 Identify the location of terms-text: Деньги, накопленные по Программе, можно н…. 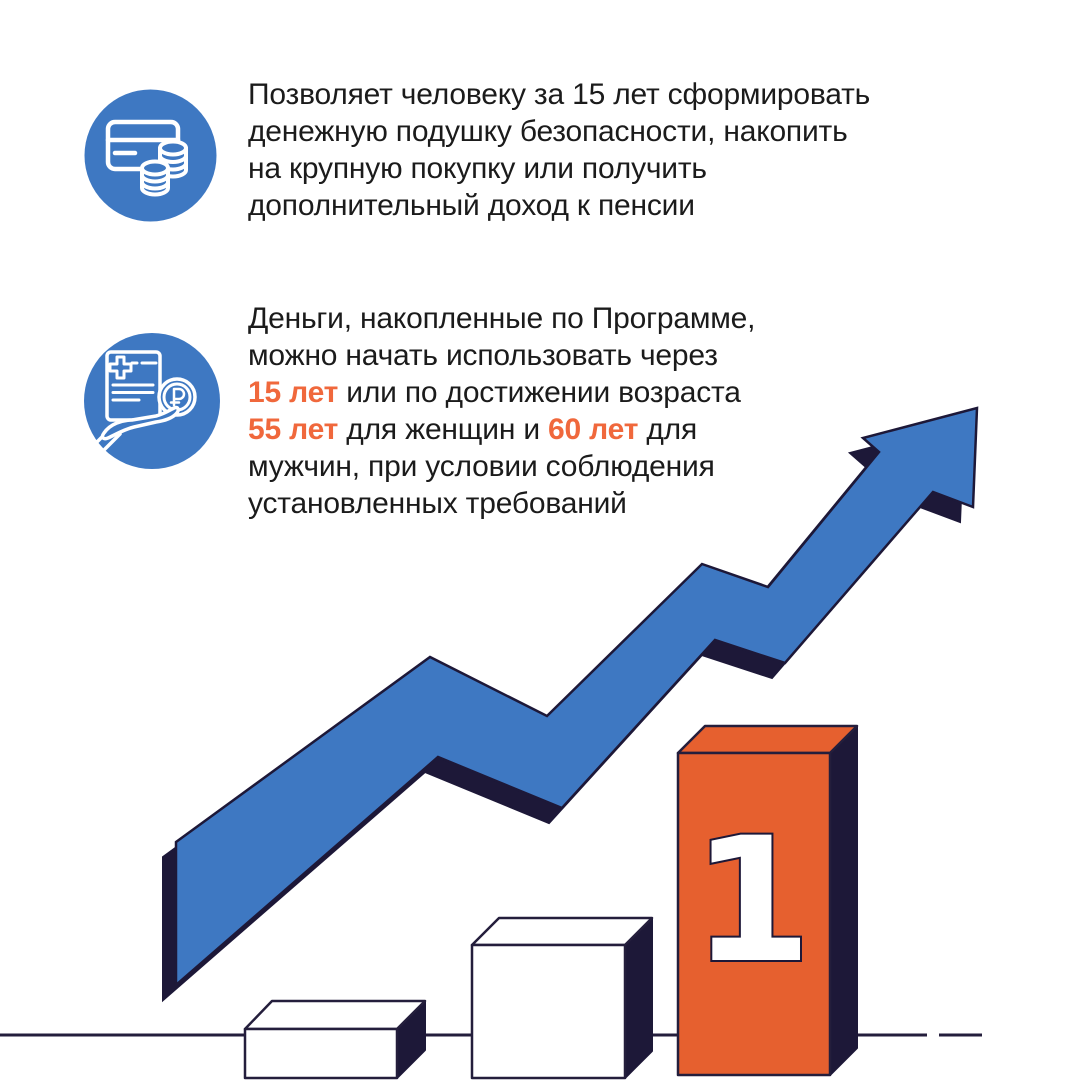
(502, 411).